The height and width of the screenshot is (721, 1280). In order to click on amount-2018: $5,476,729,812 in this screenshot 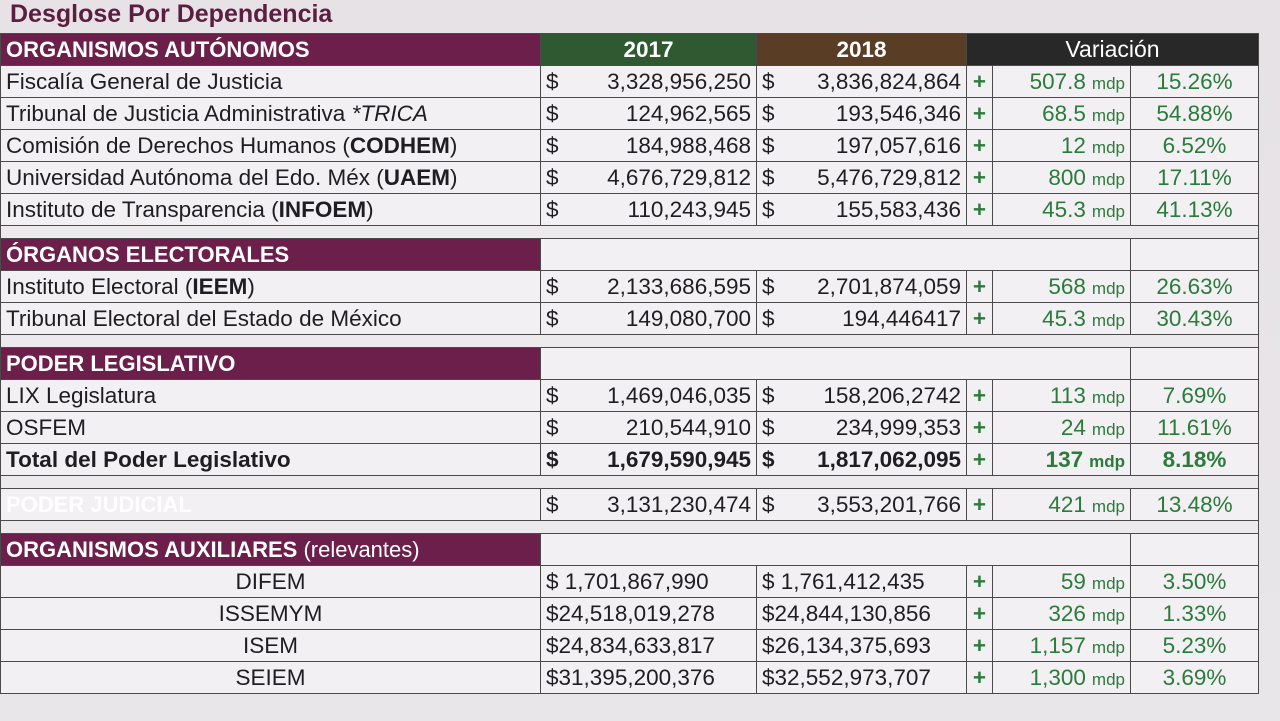, I will do `click(861, 177)`.